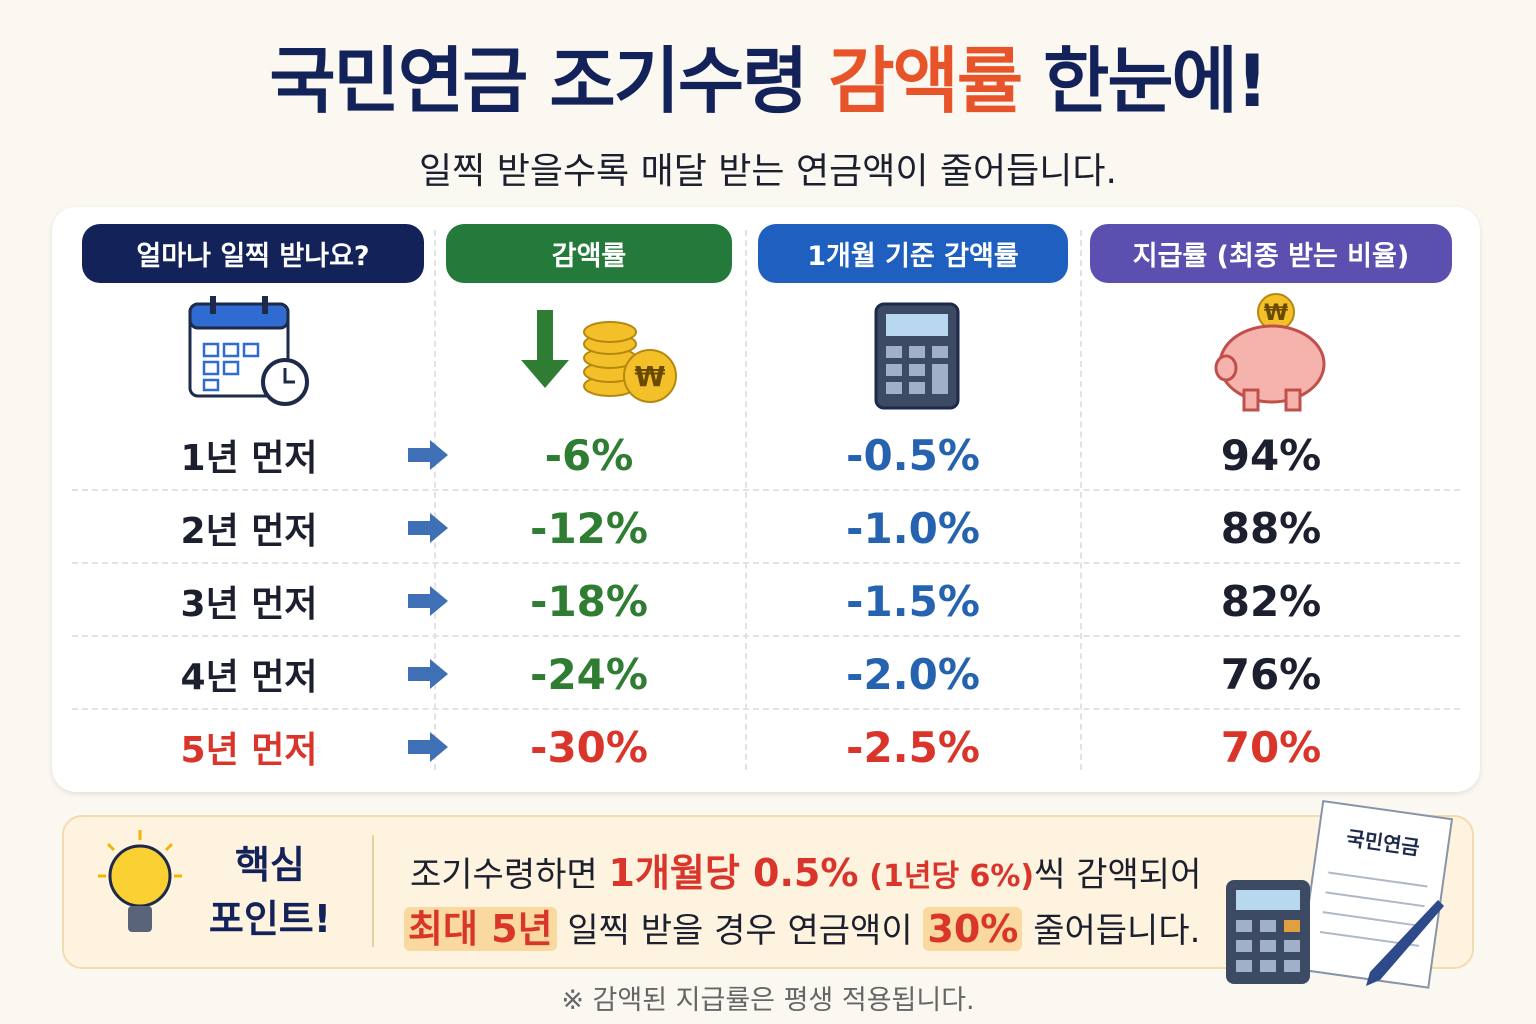 The image size is (1536, 1024). What do you see at coordinates (249, 750) in the screenshot?
I see `cell: 5년 먼저` at bounding box center [249, 750].